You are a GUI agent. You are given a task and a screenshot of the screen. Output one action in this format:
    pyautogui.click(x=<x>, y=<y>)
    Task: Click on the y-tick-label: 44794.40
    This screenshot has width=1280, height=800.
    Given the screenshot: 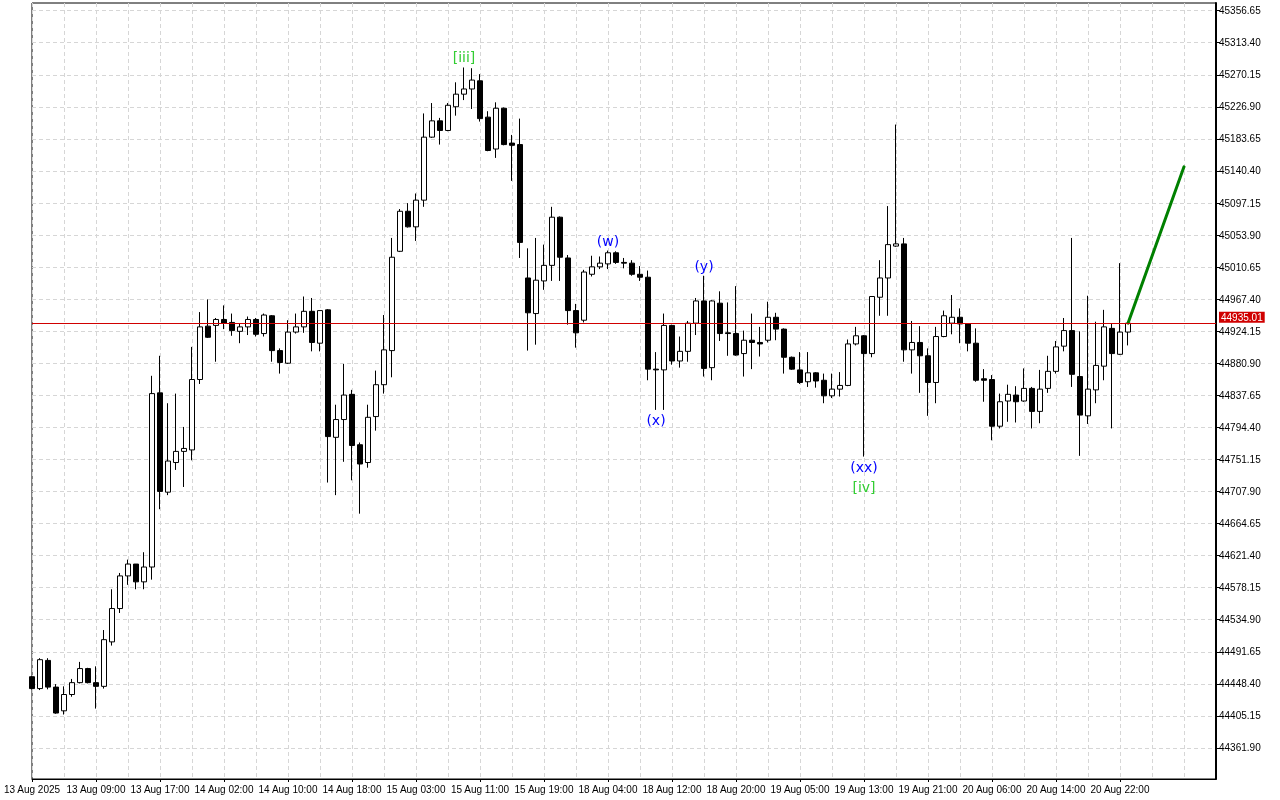 What is the action you would take?
    pyautogui.click(x=1240, y=427)
    